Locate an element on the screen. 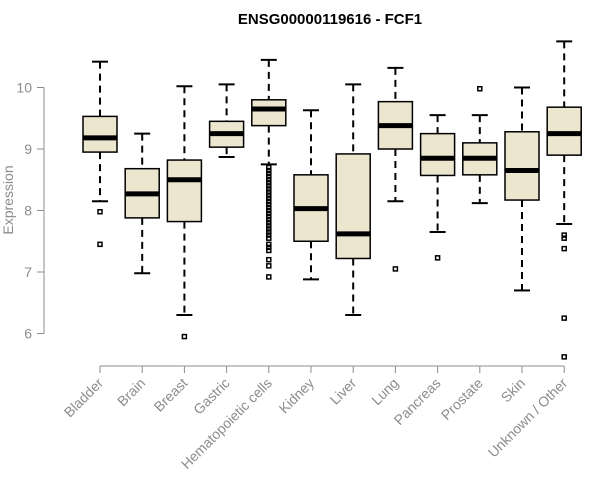  y-tick-label: 8 is located at coordinates (28, 211).